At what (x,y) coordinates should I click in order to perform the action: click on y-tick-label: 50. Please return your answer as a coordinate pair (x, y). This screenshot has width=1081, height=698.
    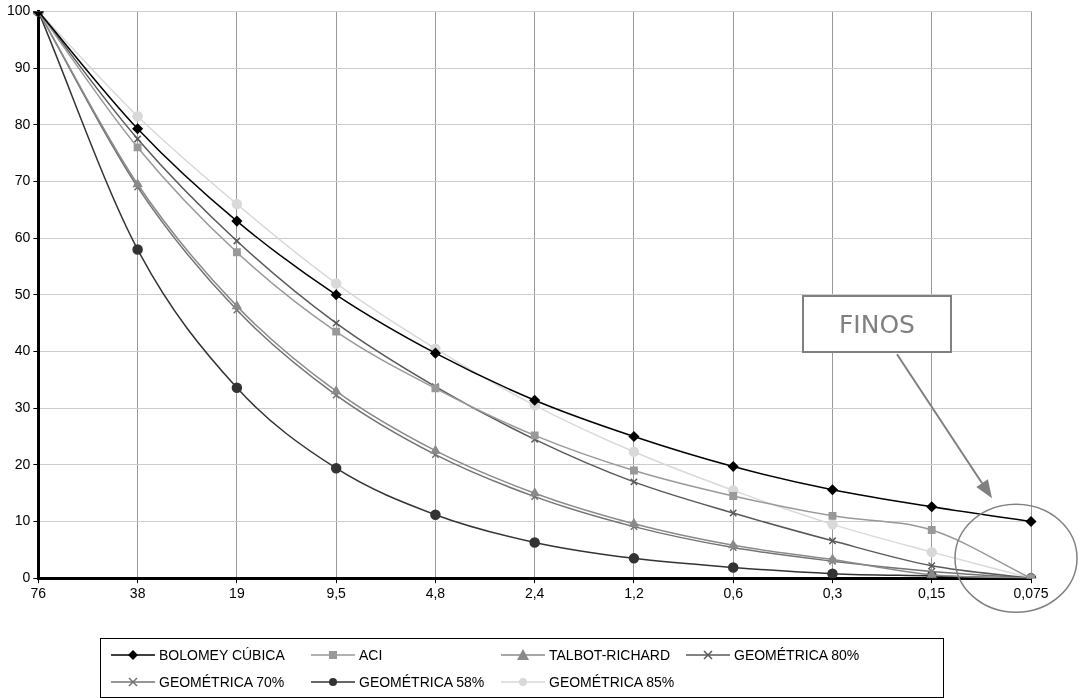
    Looking at the image, I should click on (22, 293).